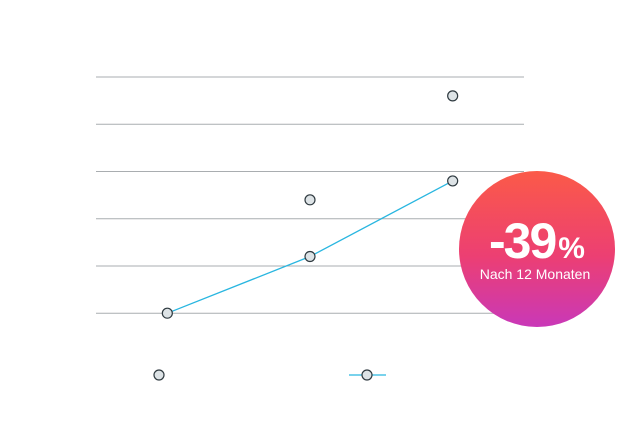  I want to click on badge-text: -39%, so click(537, 241).